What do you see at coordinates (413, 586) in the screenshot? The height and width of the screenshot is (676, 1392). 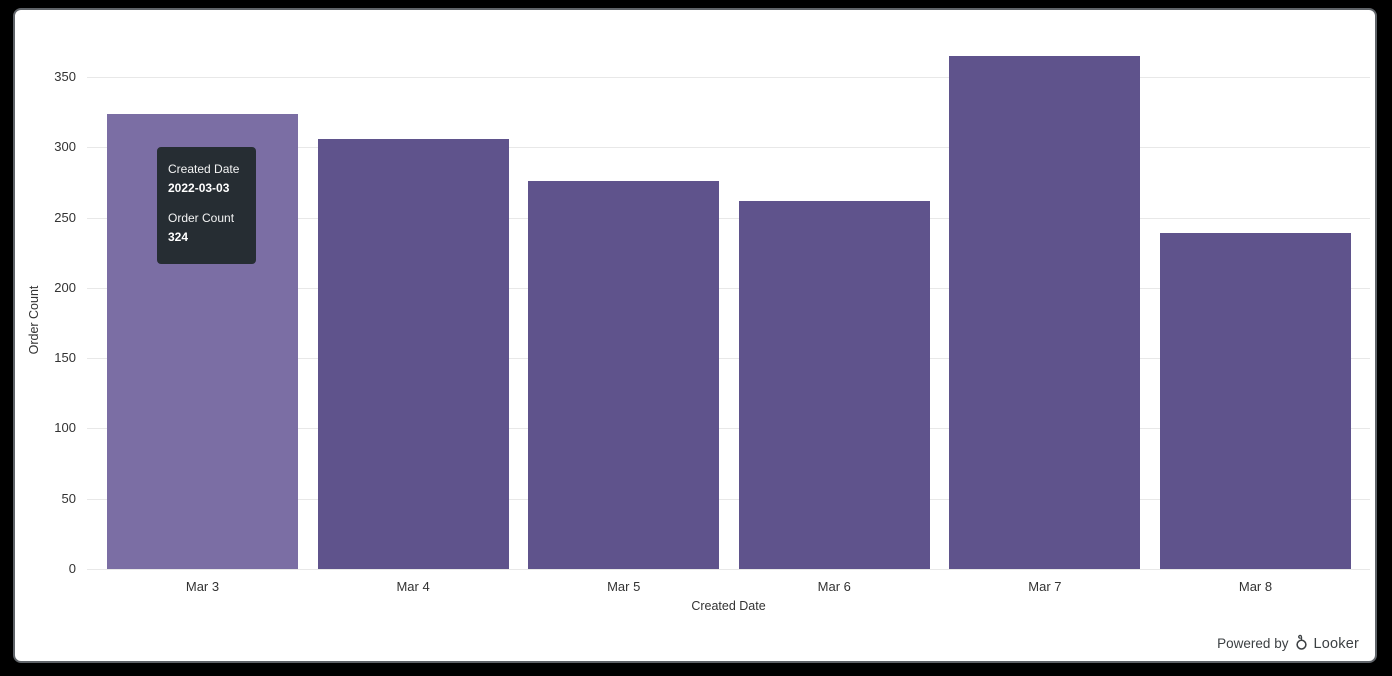 I see `x-tick-label: Mar 4` at bounding box center [413, 586].